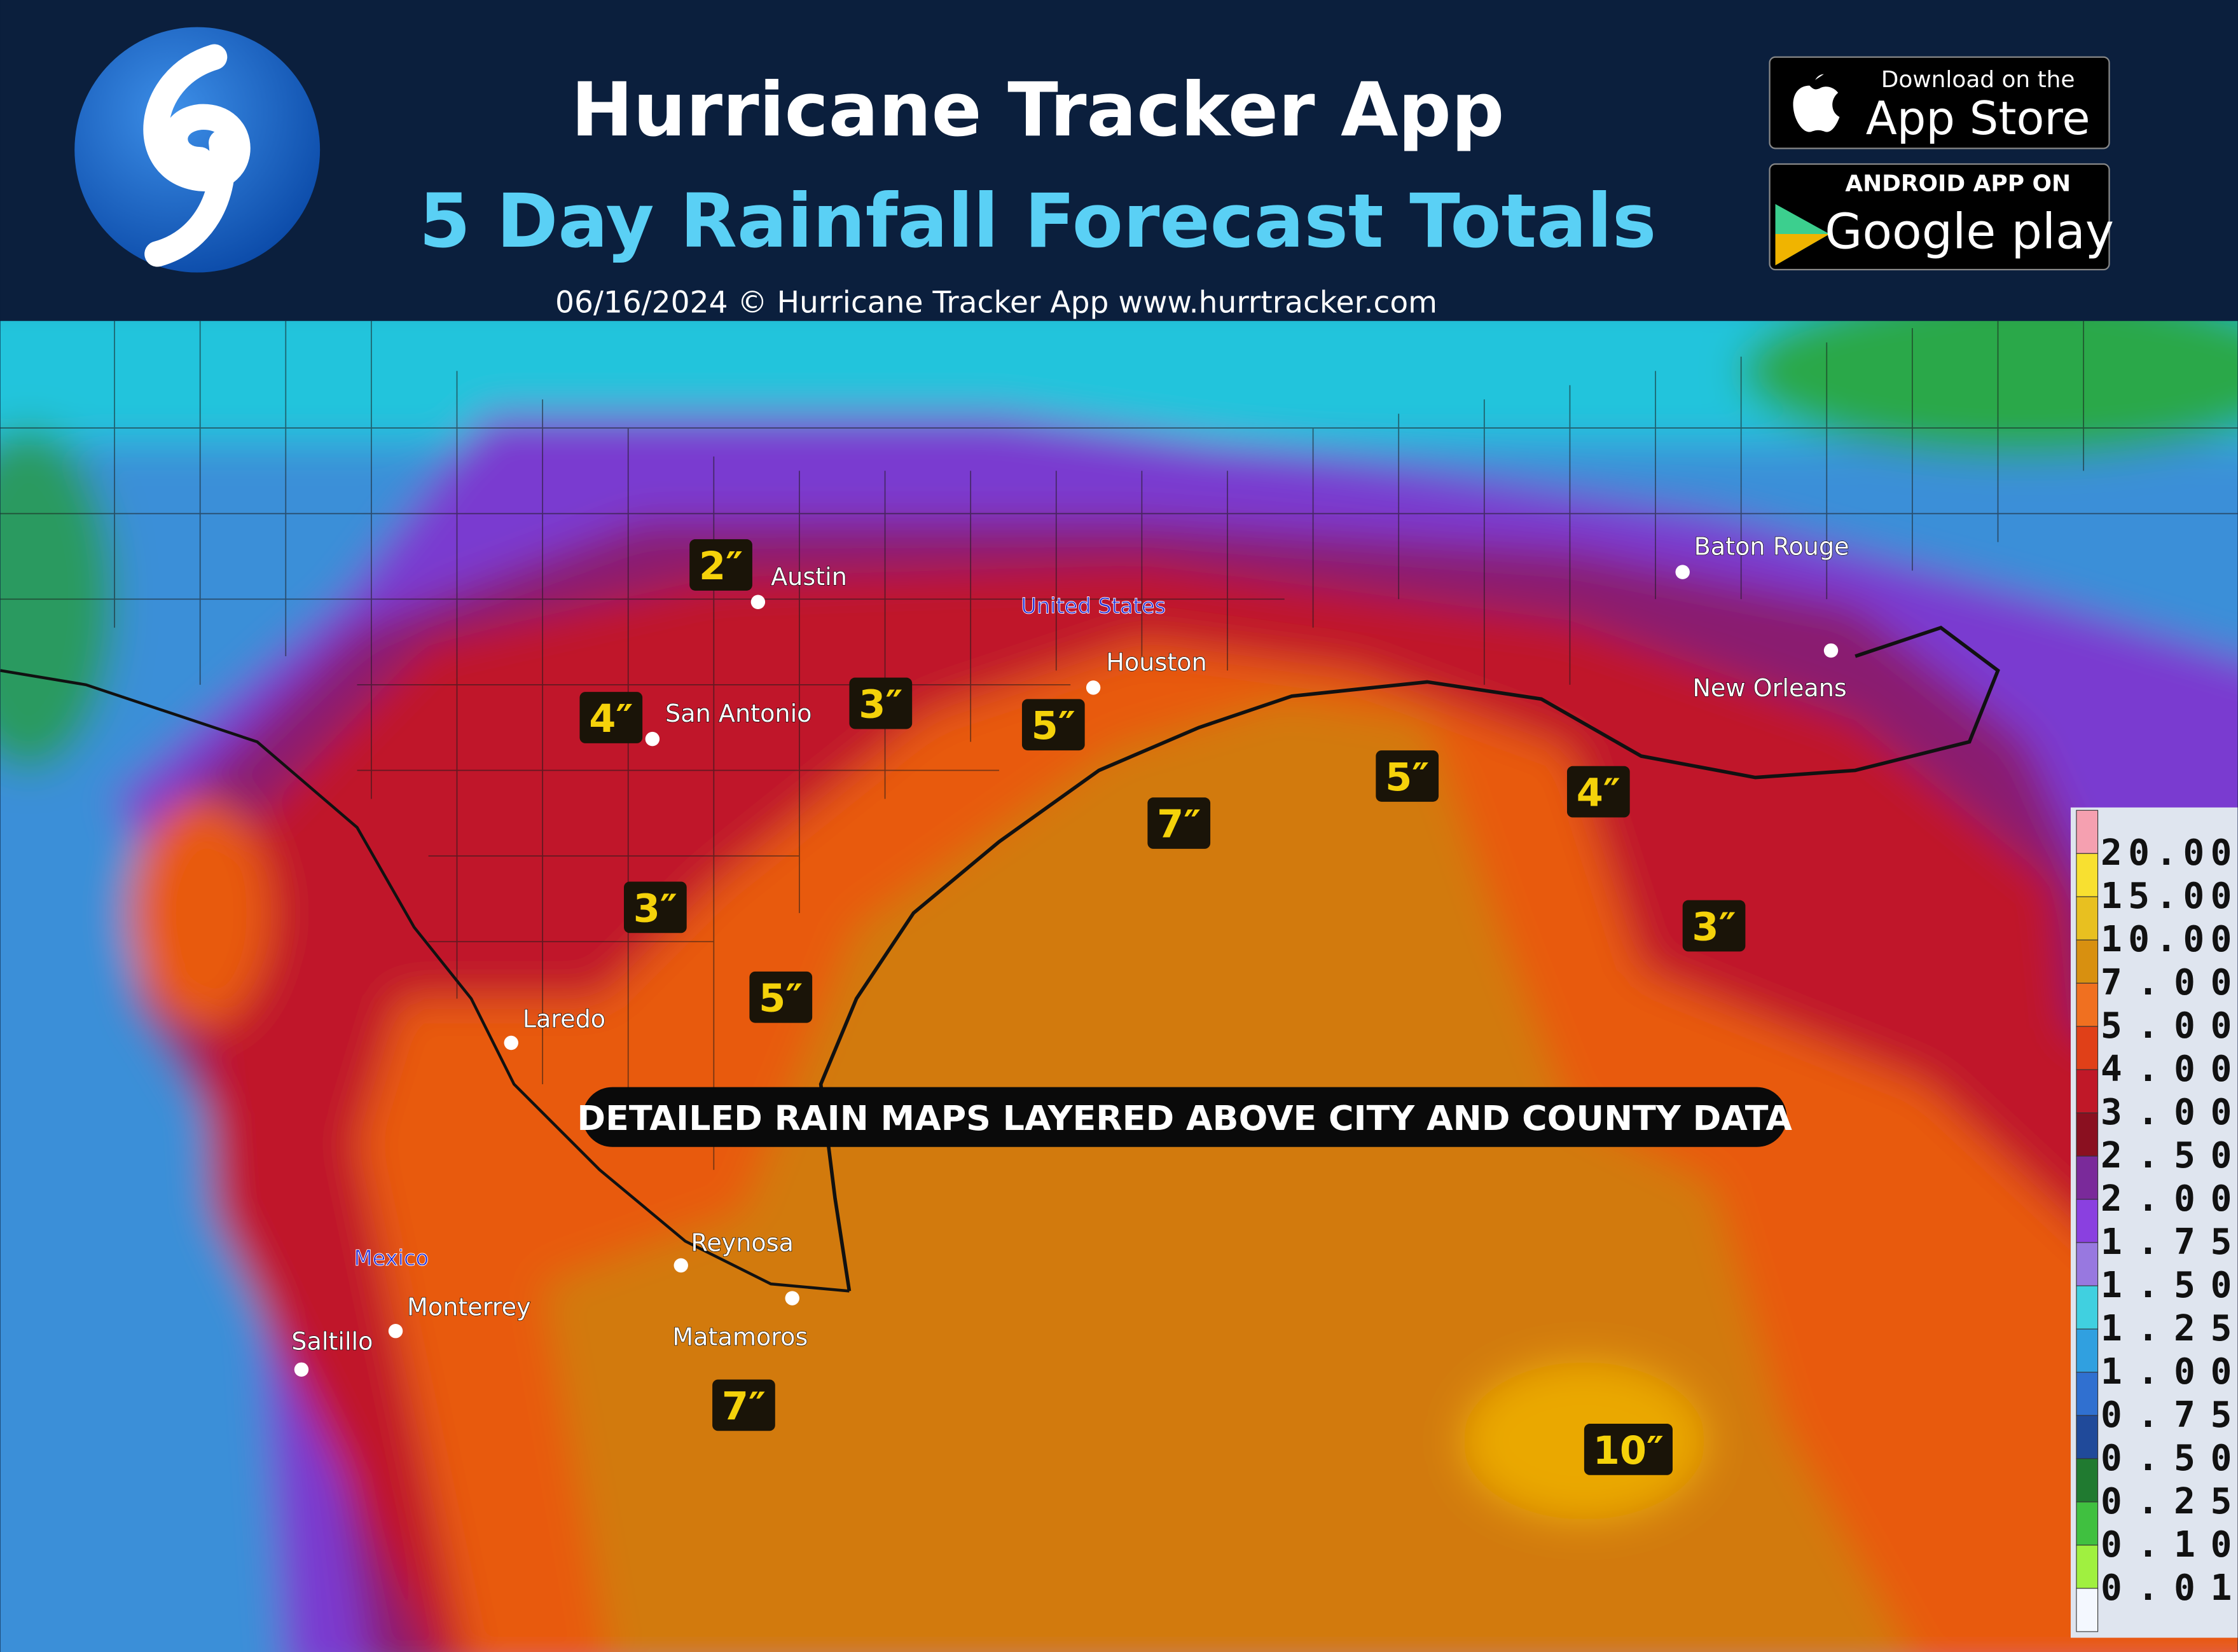 This screenshot has height=1652, width=2238. I want to click on legend-bg, so click(2154, 1222).